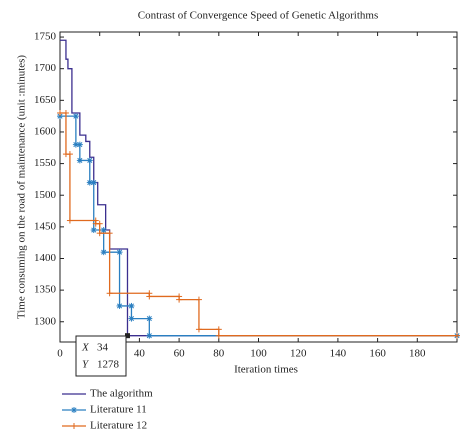 The width and height of the screenshot is (474, 444). What do you see at coordinates (45, 163) in the screenshot?
I see `y-tick-label: 1550` at bounding box center [45, 163].